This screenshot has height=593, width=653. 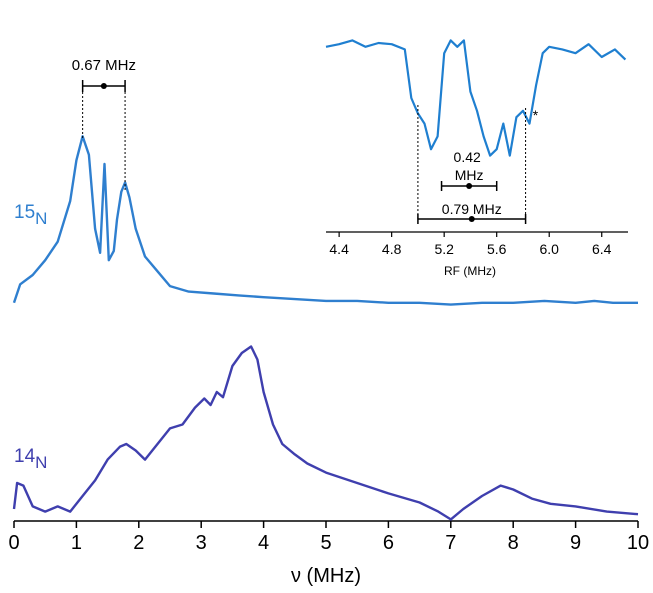 What do you see at coordinates (471, 219) in the screenshot?
I see `inset-splitting-0-79-center-dot` at bounding box center [471, 219].